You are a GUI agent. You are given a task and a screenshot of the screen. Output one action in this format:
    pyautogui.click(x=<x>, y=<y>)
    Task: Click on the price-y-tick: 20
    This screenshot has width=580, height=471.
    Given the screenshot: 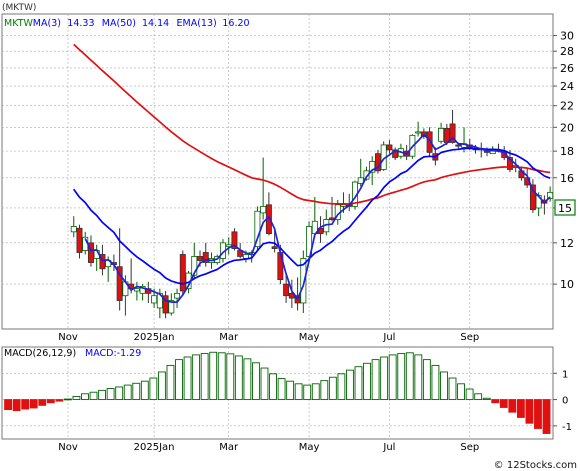 What is the action you would take?
    pyautogui.click(x=567, y=127)
    